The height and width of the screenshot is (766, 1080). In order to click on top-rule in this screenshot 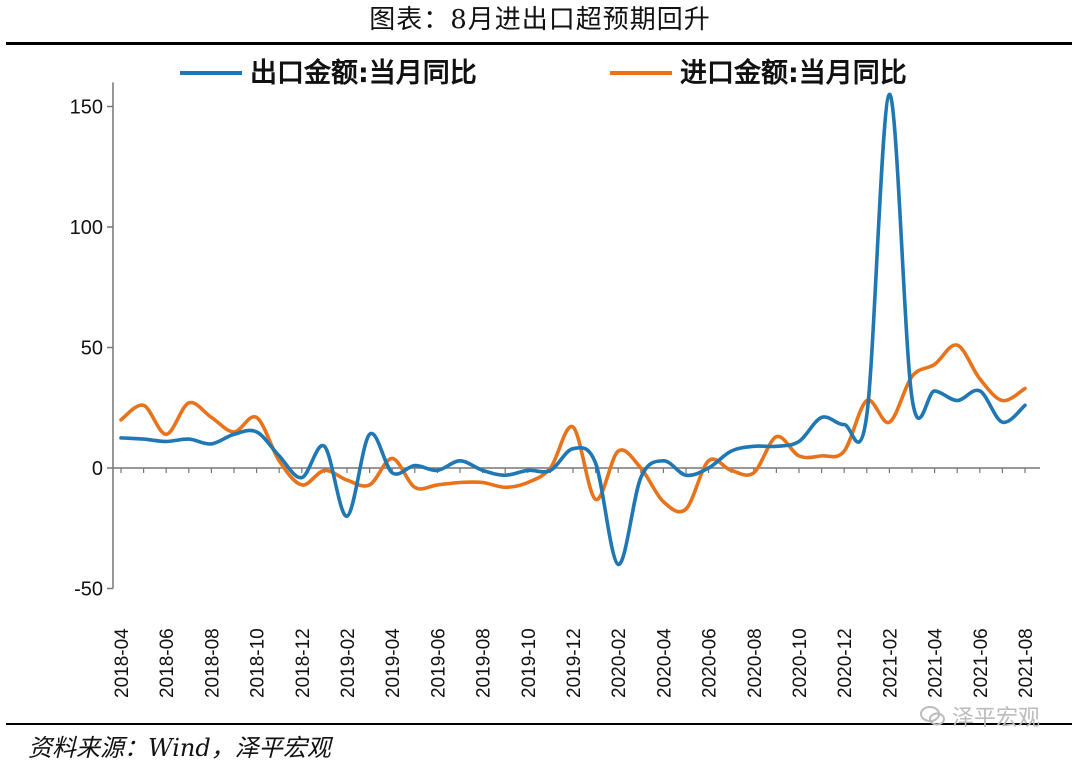, I will do `click(539, 43)`.